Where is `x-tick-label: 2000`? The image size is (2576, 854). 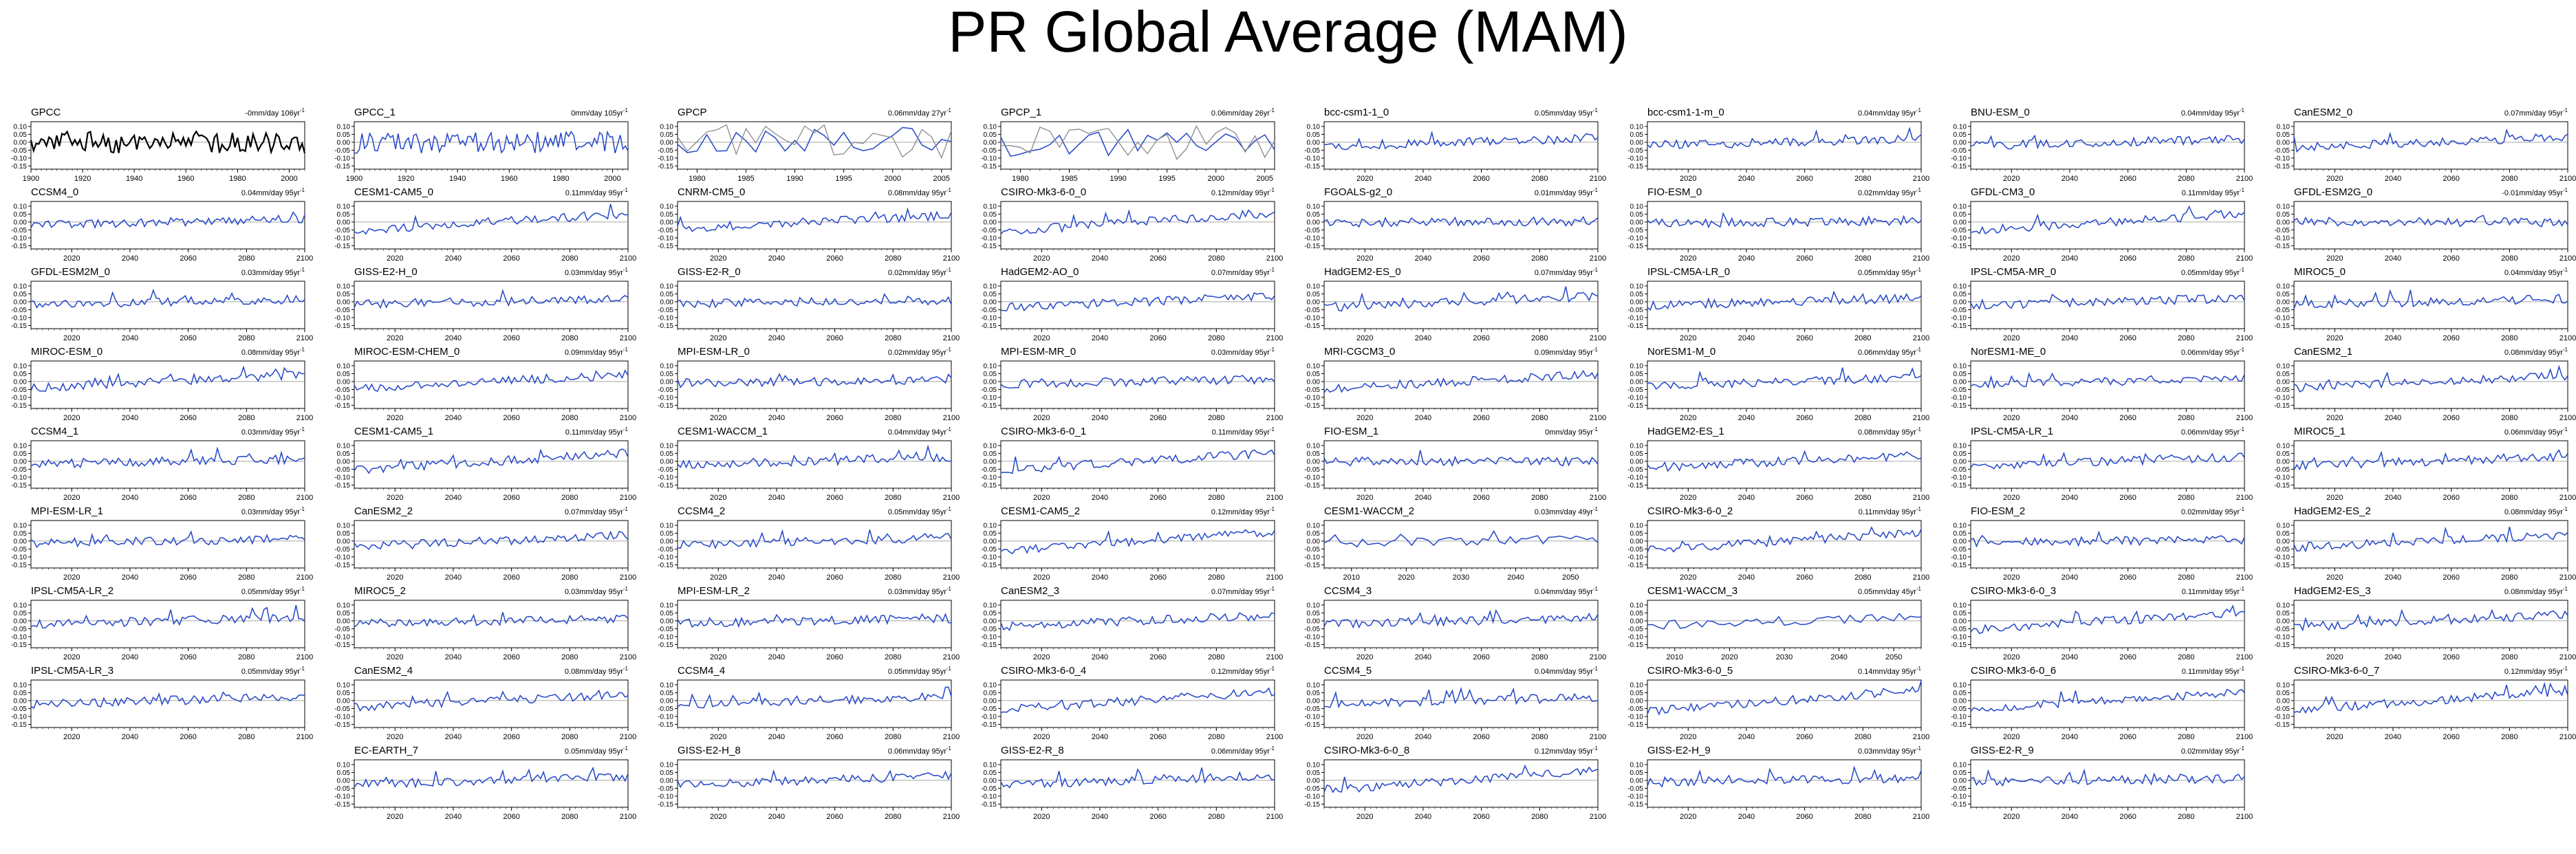
x-tick-label: 2000 is located at coordinates (1215, 179).